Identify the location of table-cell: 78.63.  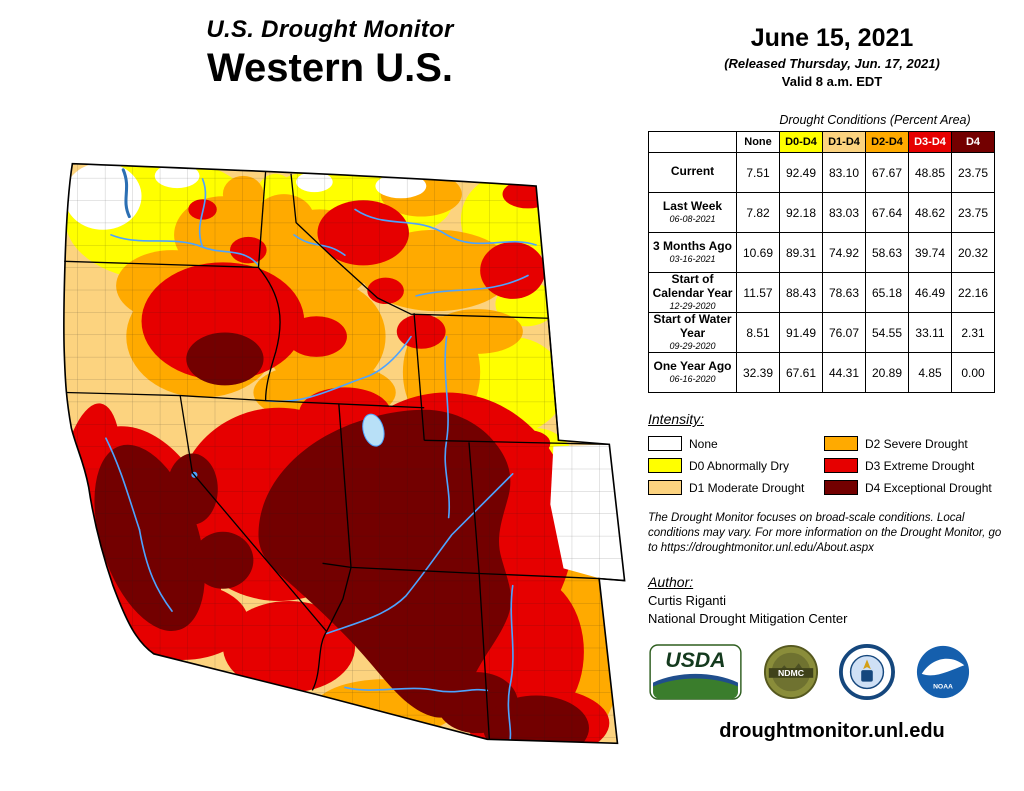
(844, 292).